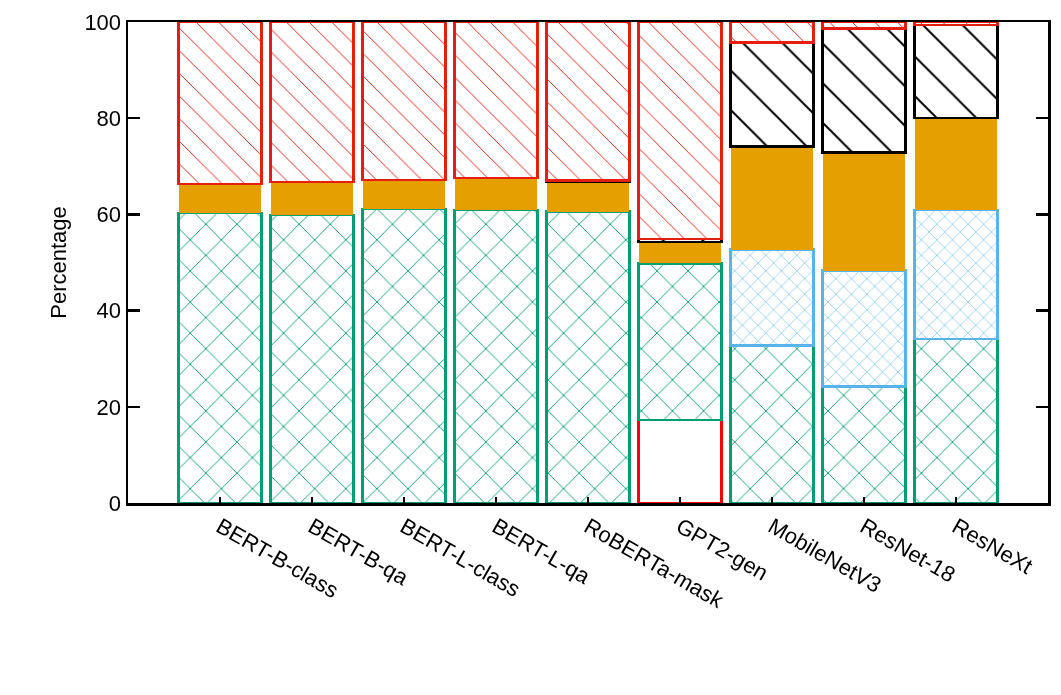 The image size is (1061, 695). Describe the element at coordinates (58, 262) in the screenshot. I see `y-axis-title: Percentage` at that location.